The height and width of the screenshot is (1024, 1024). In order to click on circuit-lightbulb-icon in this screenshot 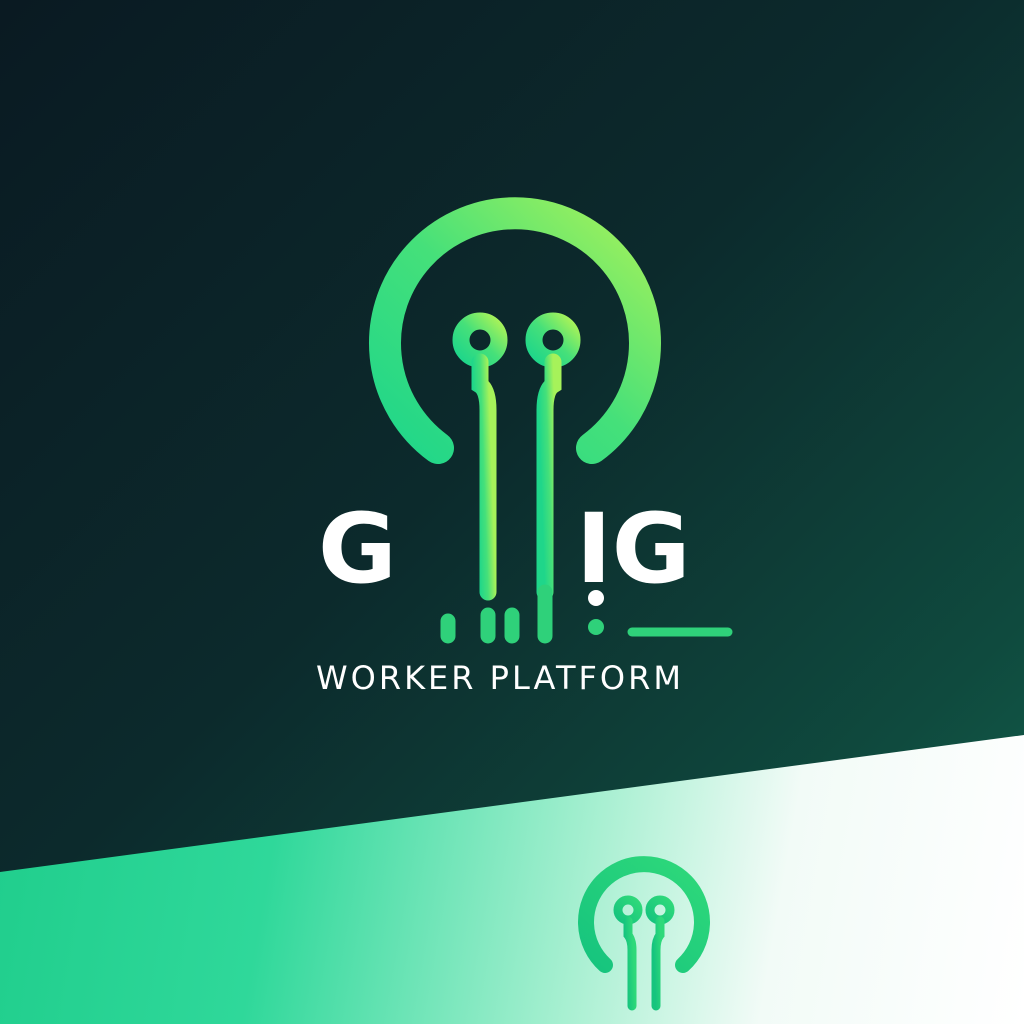, I will do `click(515, 420)`.